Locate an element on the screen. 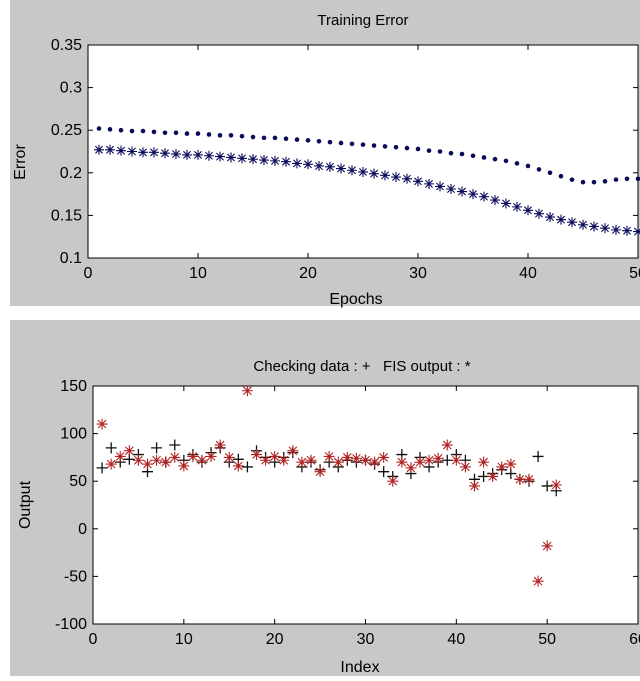 The width and height of the screenshot is (640, 681). chart2-x-axis-label: Index is located at coordinates (359, 667).